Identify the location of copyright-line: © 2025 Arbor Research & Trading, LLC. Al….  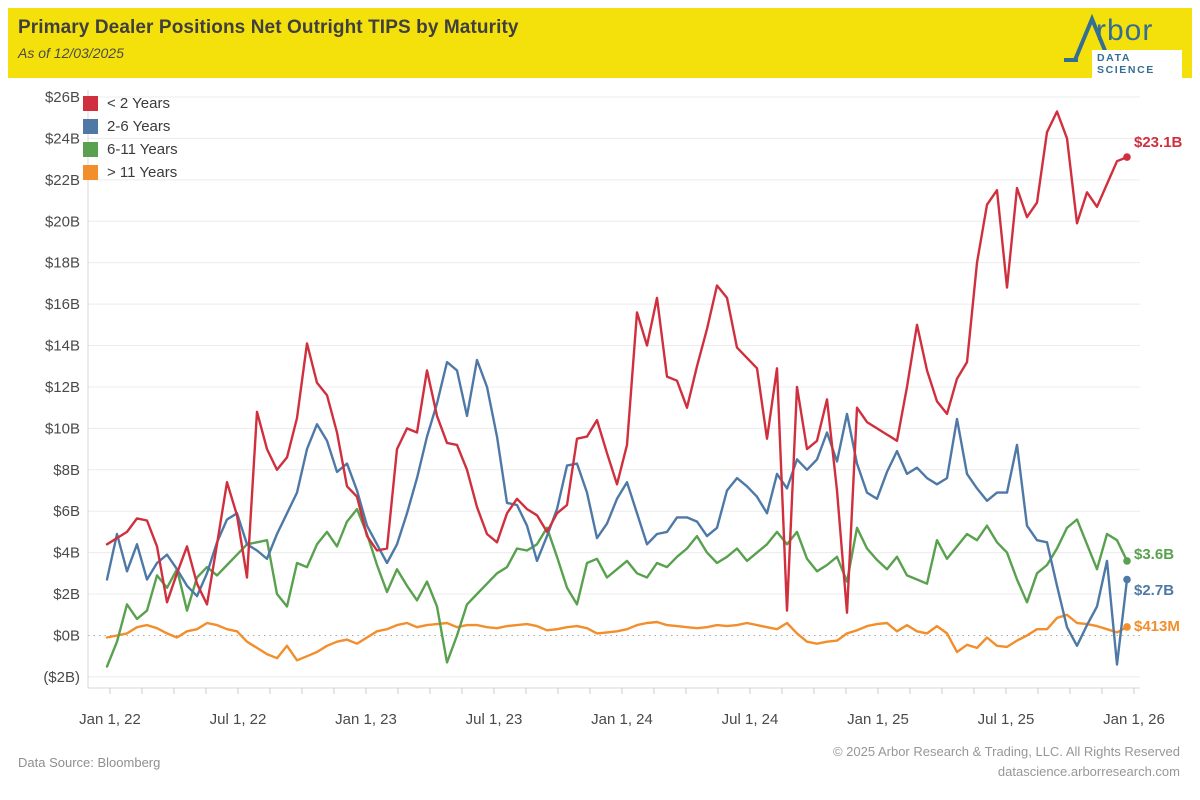
(1006, 751).